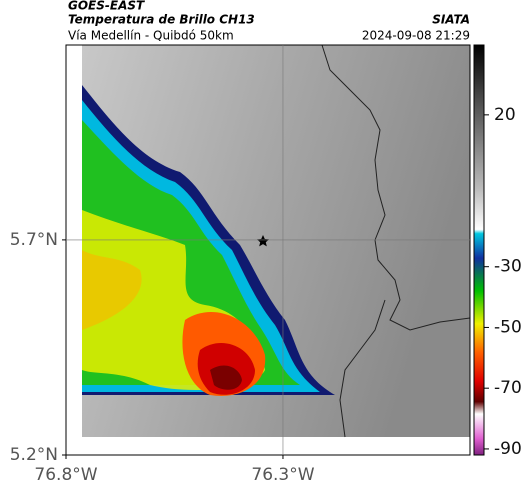 This screenshot has height=491, width=526. Describe the element at coordinates (505, 115) in the screenshot. I see `colorbar-tick-label: 20` at that location.